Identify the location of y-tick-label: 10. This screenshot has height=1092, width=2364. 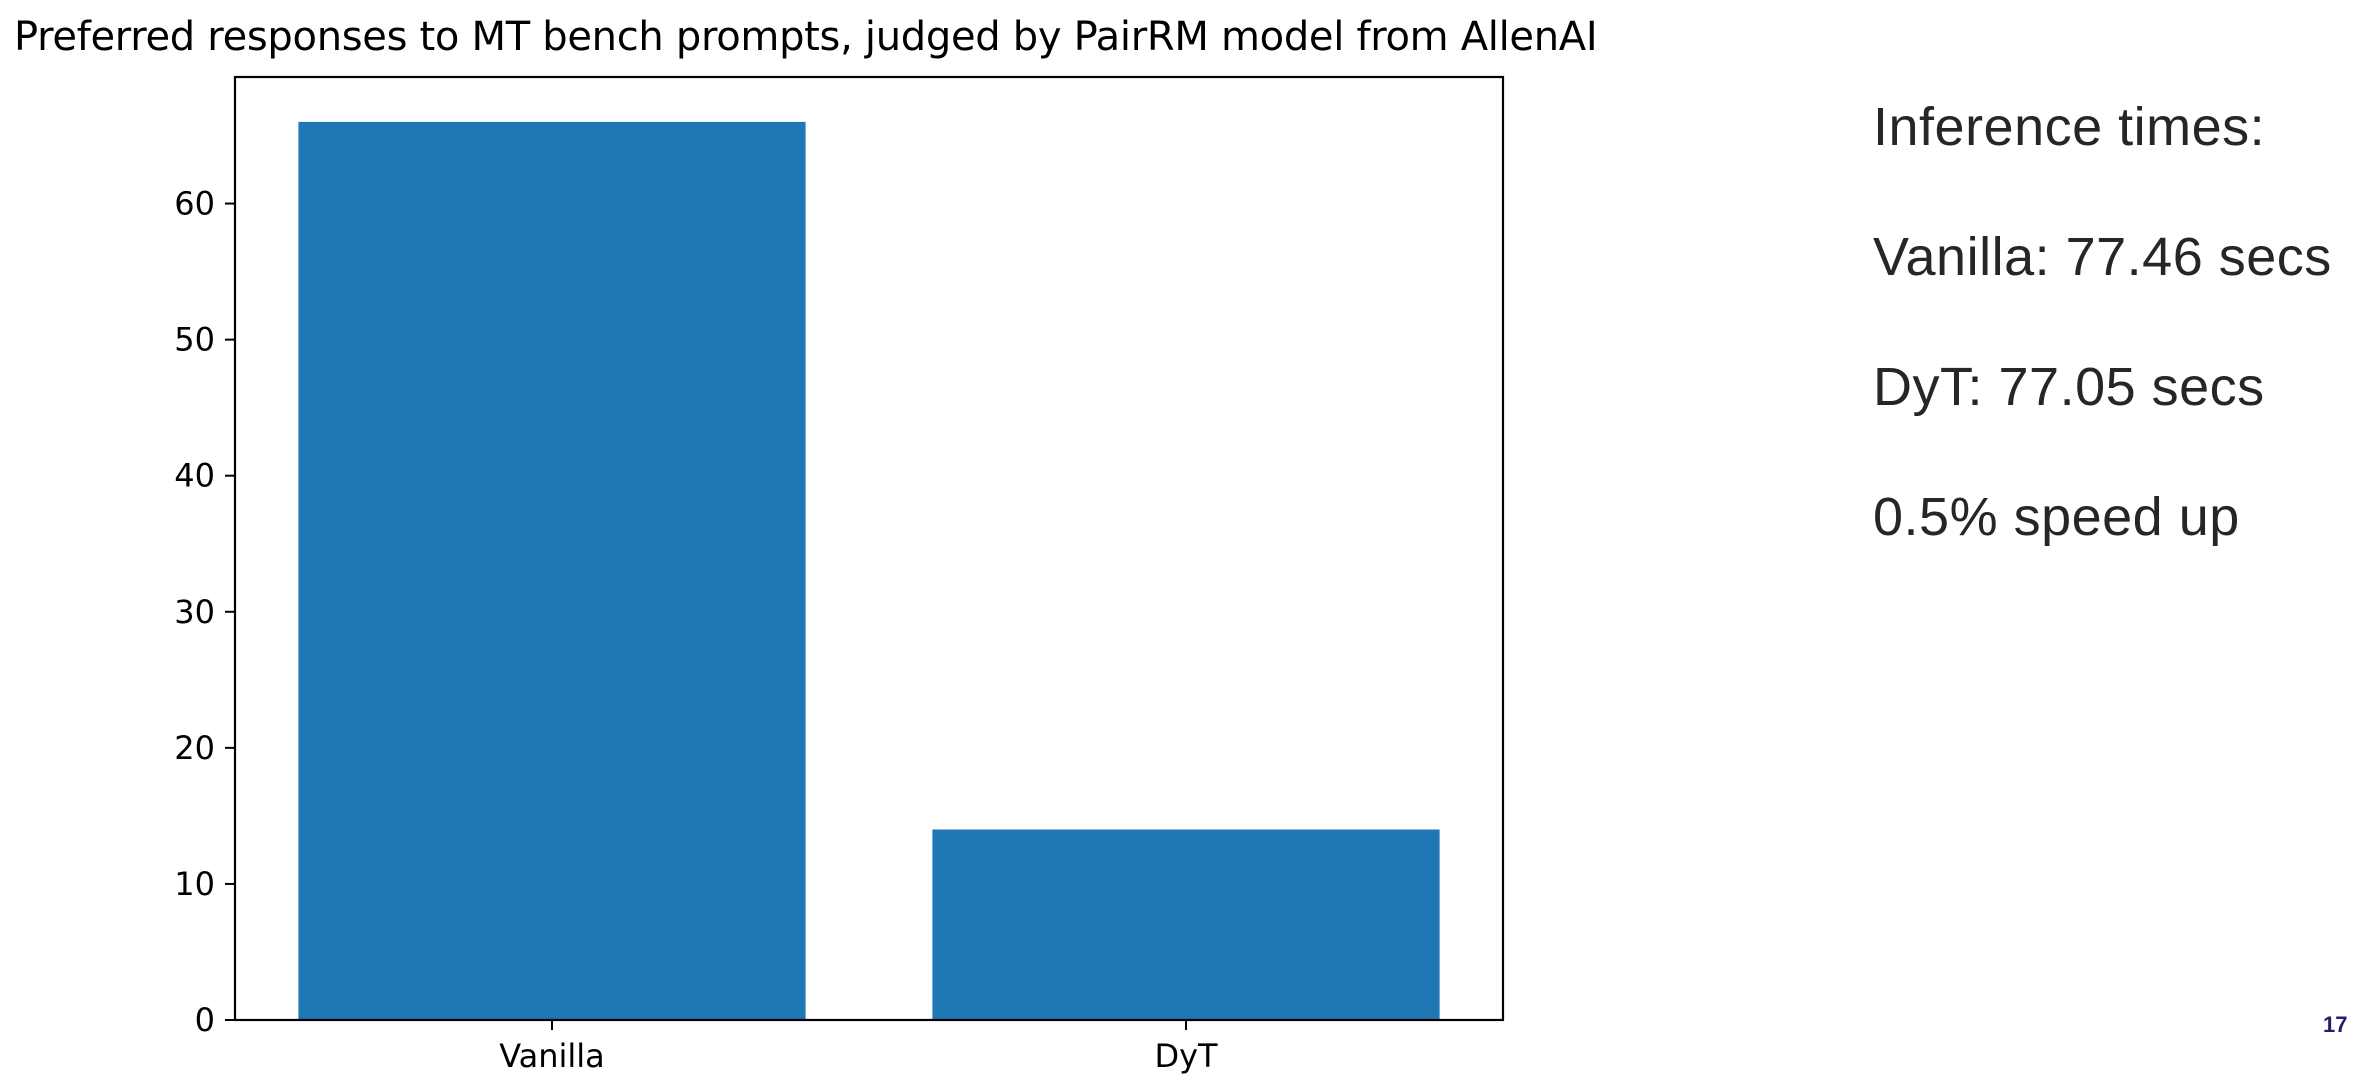
(194, 884).